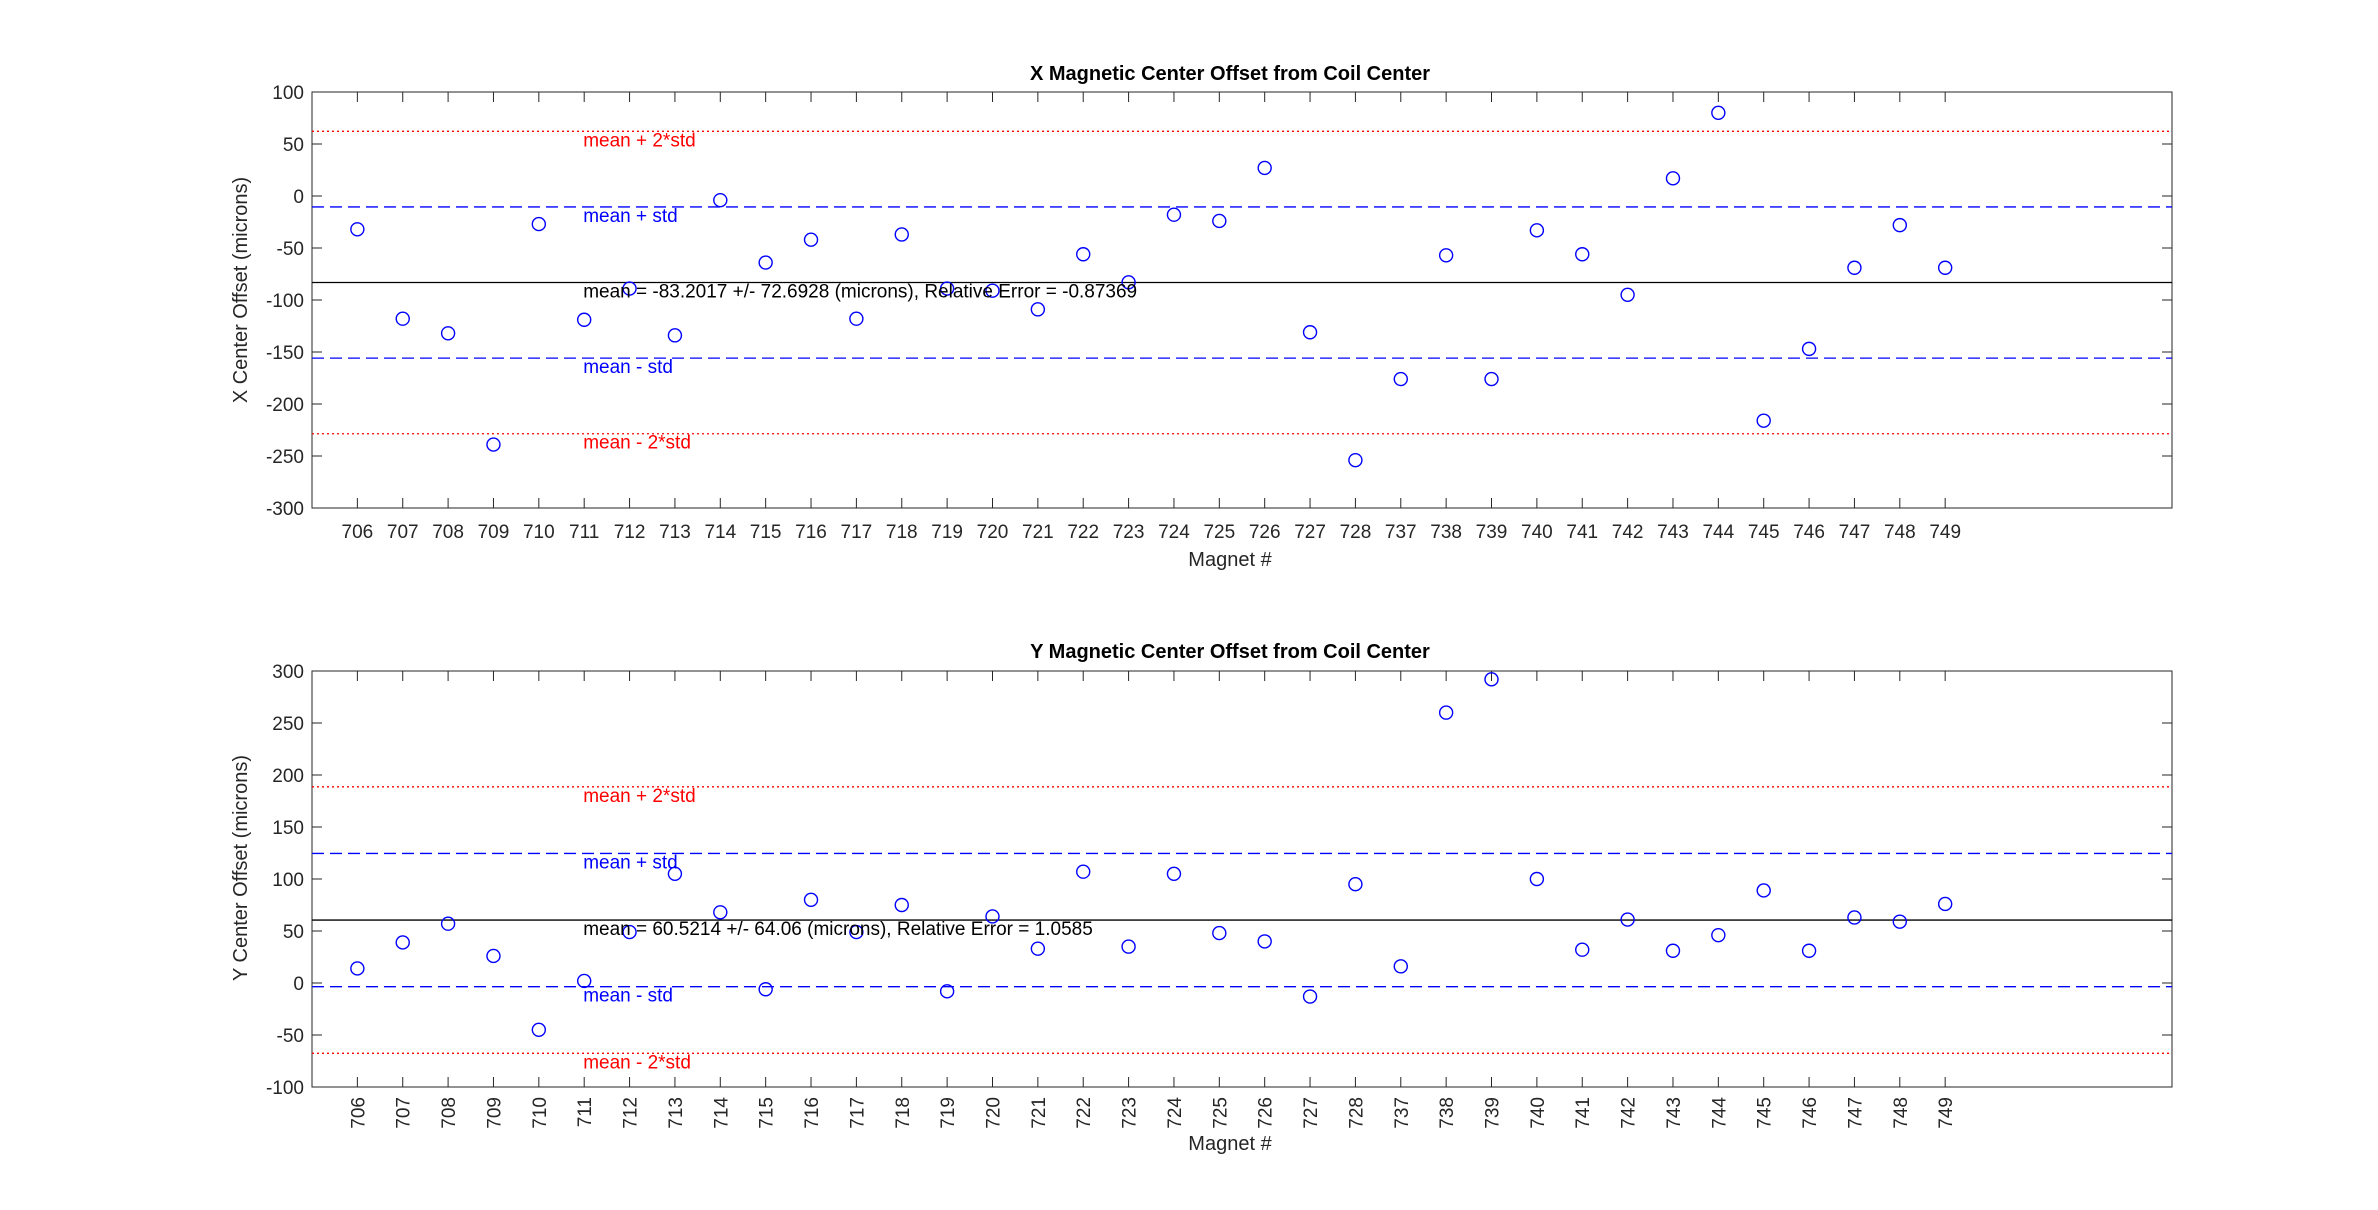 This screenshot has width=2378, height=1210. Describe the element at coordinates (539, 532) in the screenshot. I see `x-tick-label: 710` at that location.